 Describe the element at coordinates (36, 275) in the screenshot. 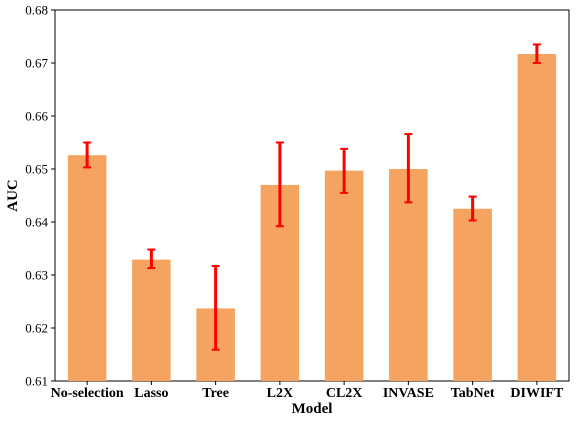

I see `y-tick-label: 0.63` at that location.